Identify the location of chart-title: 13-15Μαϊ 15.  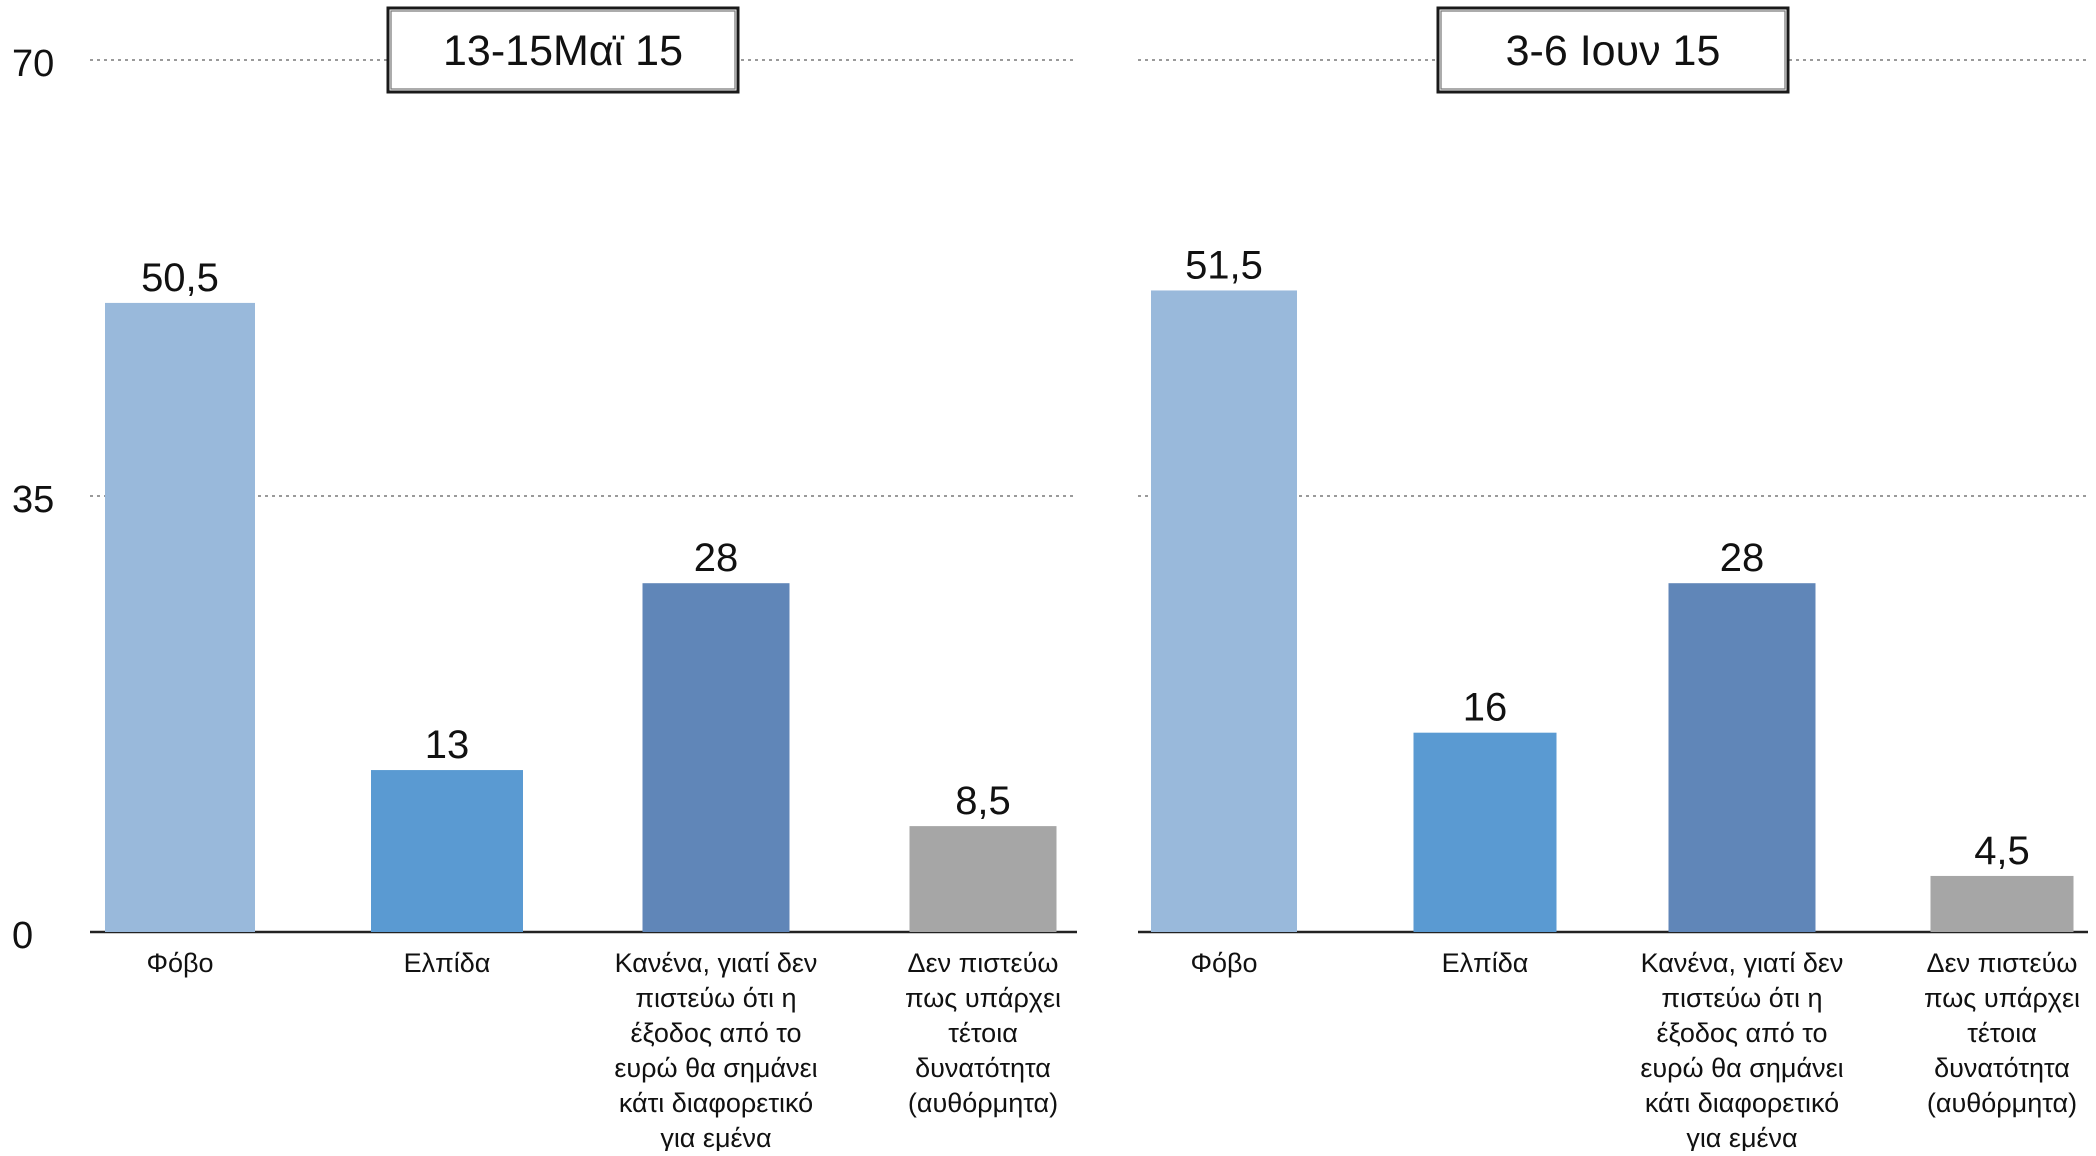
(563, 51).